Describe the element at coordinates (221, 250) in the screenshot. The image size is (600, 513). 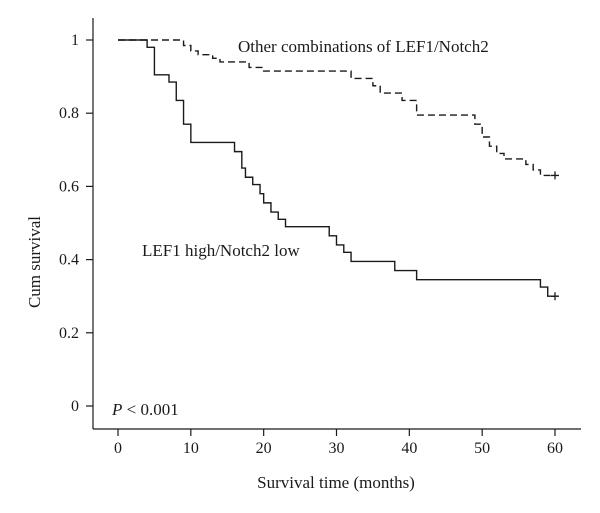
I see `series-label-lef1-high-notch2-low: LEF1 high/Notch2 low` at that location.